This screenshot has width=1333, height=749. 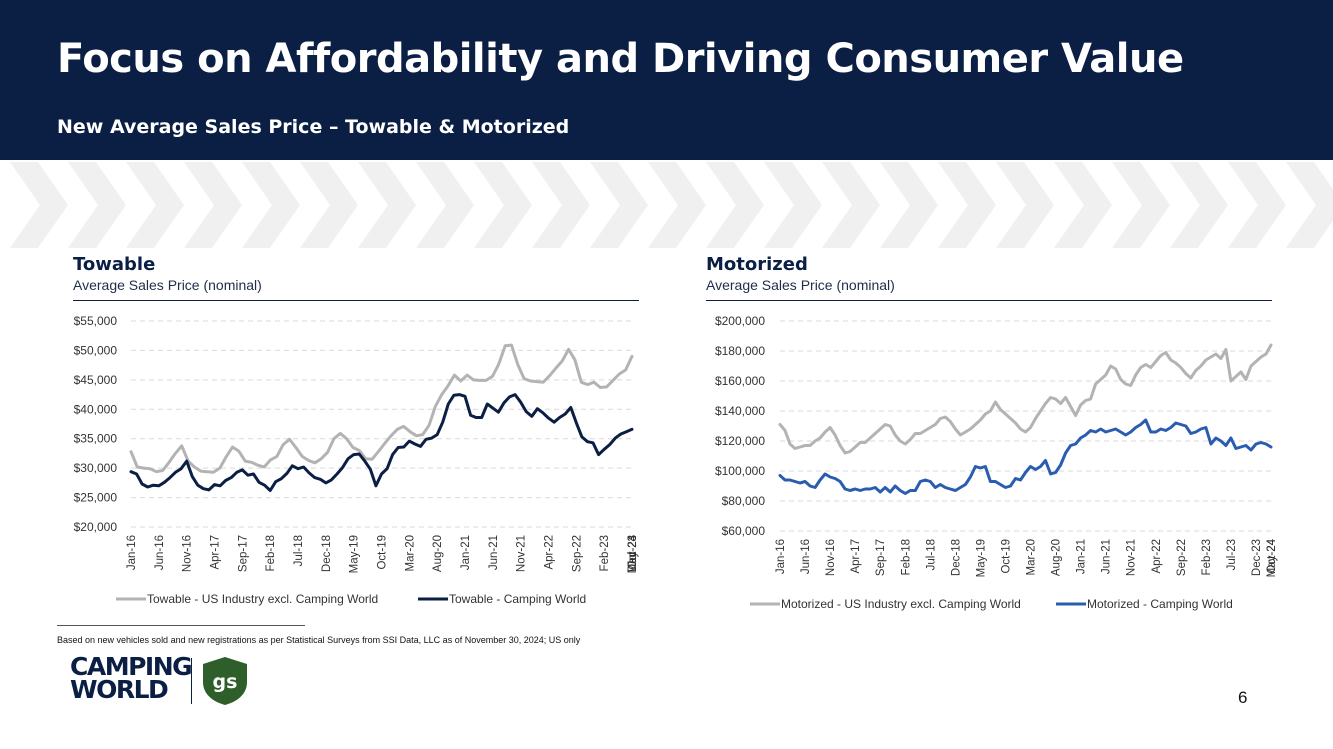 I want to click on towable-x-tick-label: Mar-20, so click(x=410, y=553).